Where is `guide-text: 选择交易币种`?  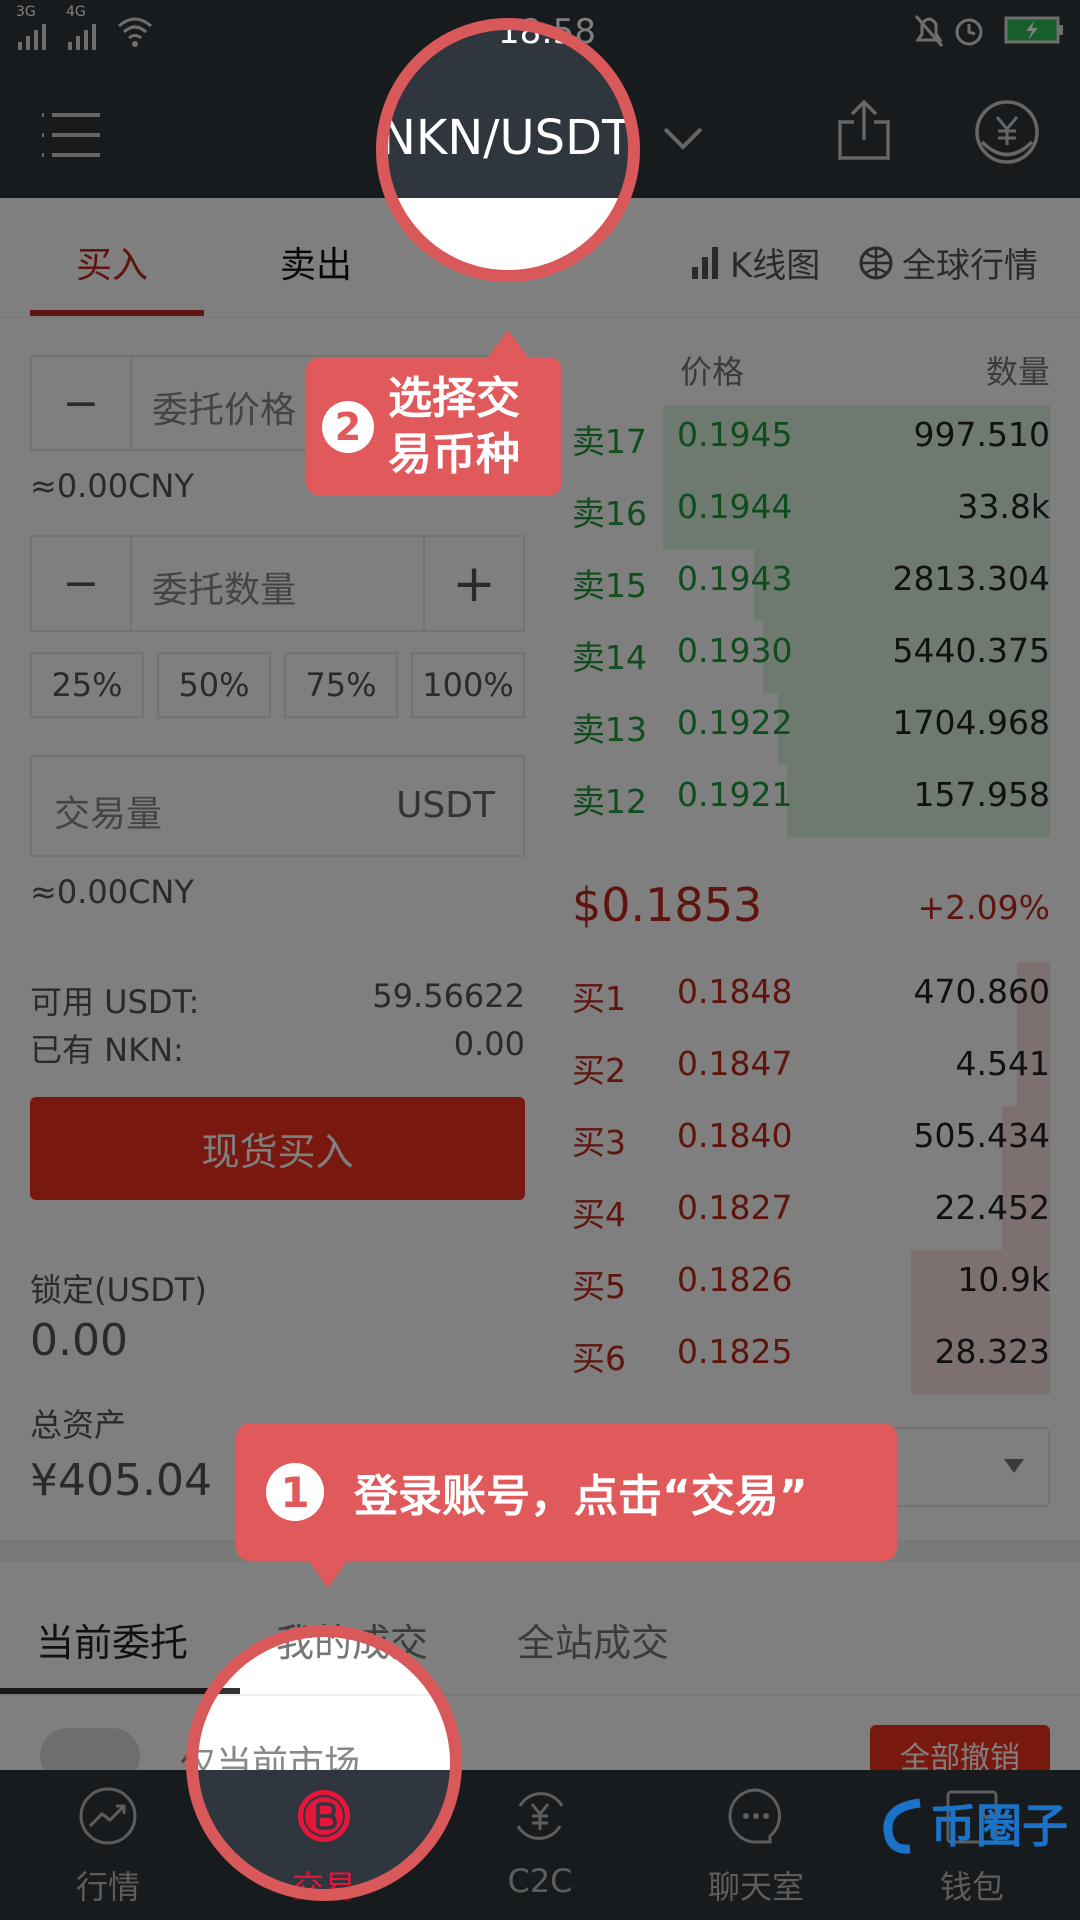
guide-text: 选择交易币种 is located at coordinates (454, 426).